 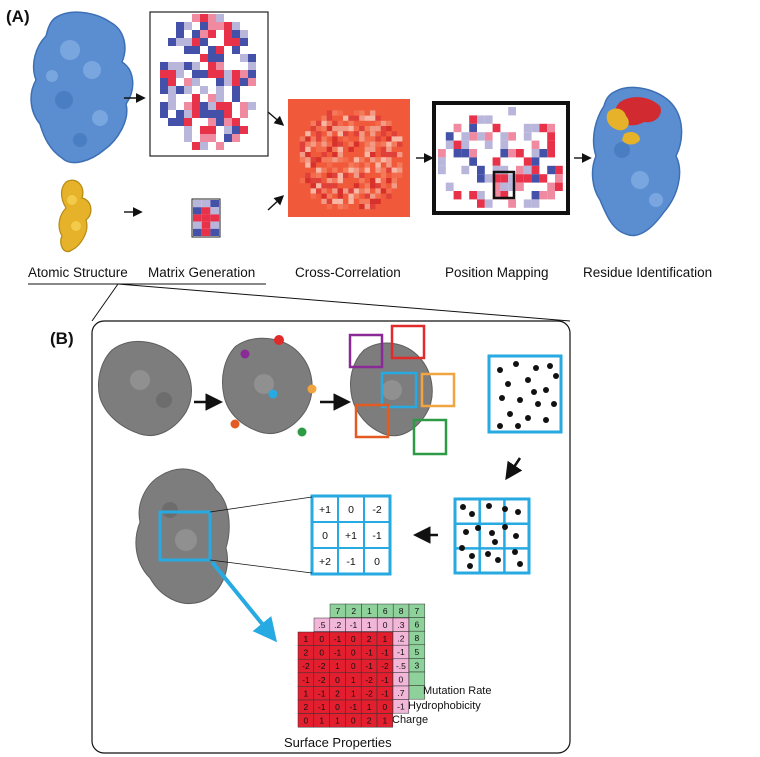 What do you see at coordinates (385, 666) in the screenshot?
I see `charge-value: -2` at bounding box center [385, 666].